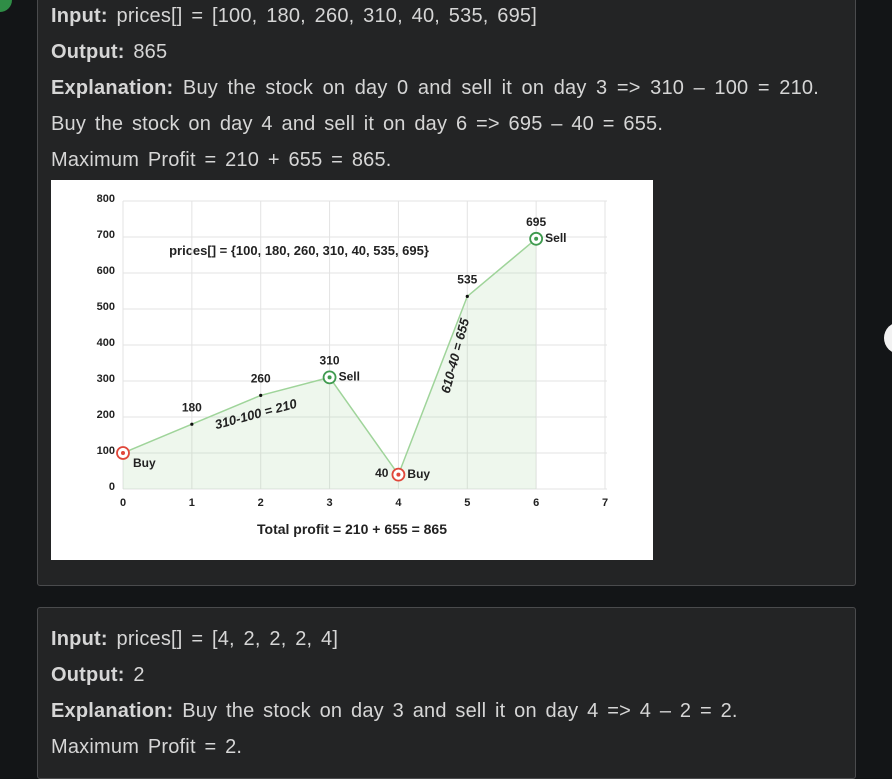 The height and width of the screenshot is (779, 892). Describe the element at coordinates (6, 6) in the screenshot. I see `badge` at that location.